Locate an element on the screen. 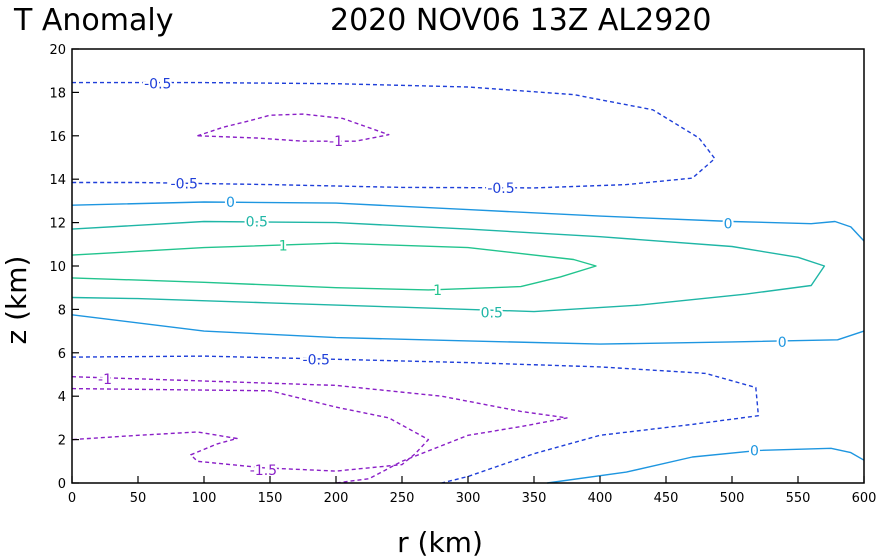 This screenshot has width=879, height=559. contour-label-9: 0.5 is located at coordinates (492, 314).